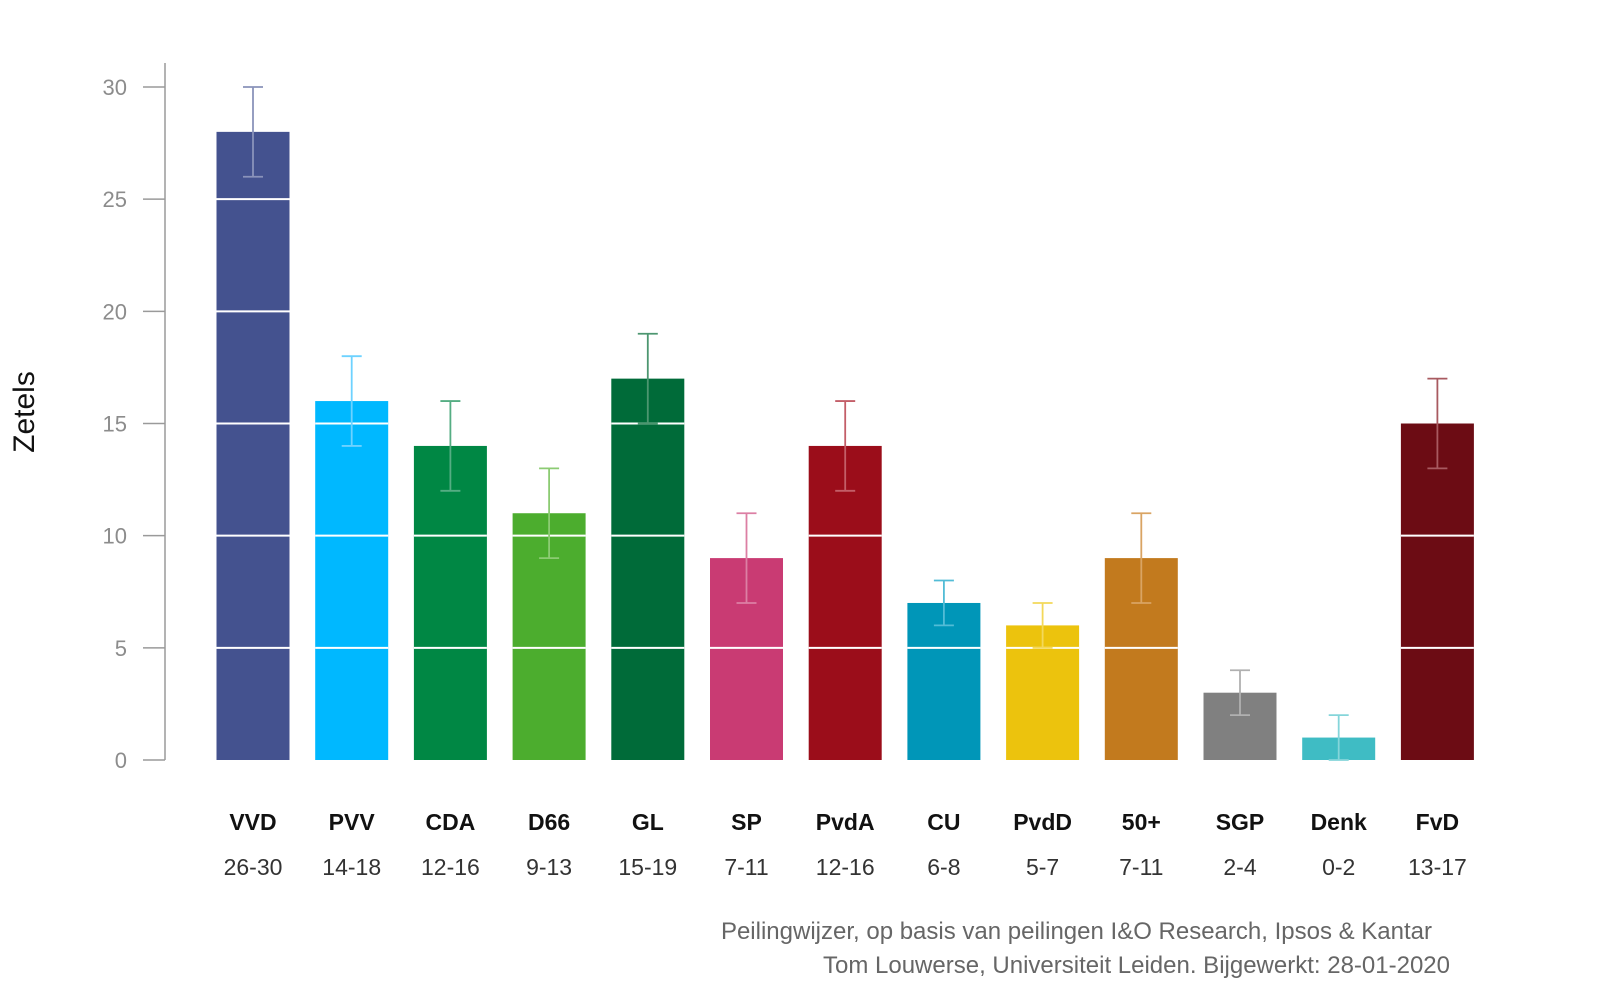  What do you see at coordinates (845, 822) in the screenshot?
I see `x-tick-label: PvdA` at bounding box center [845, 822].